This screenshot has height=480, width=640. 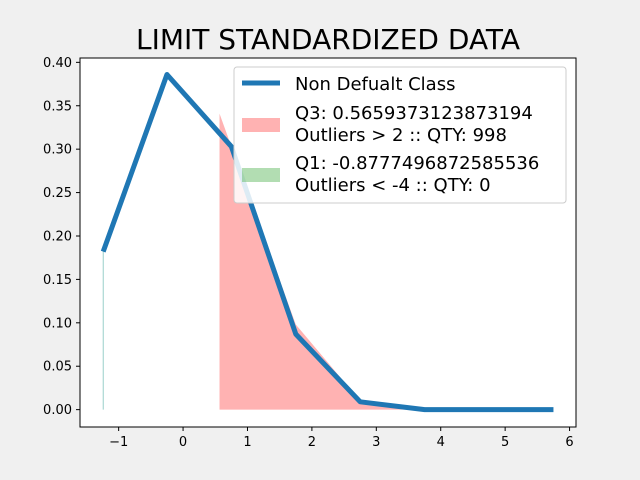 I want to click on x-tick-label: 6, so click(x=569, y=442).